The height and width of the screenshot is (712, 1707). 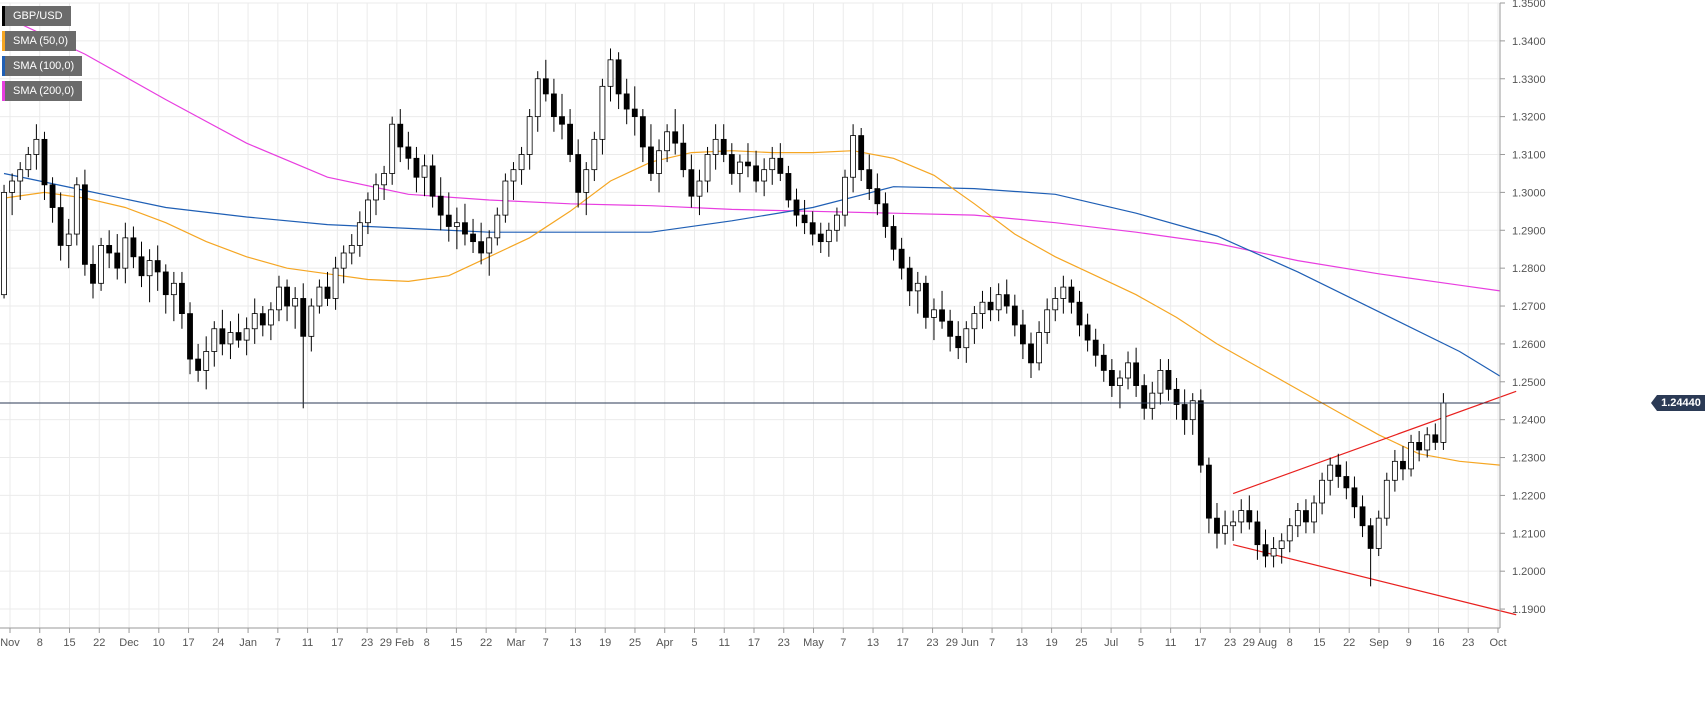 I want to click on x-tick-label: 10, so click(x=159, y=643).